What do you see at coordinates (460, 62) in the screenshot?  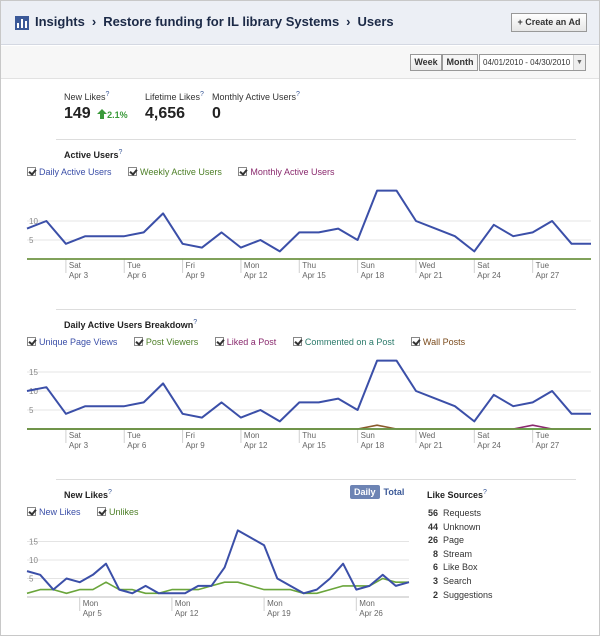 I see `month-button: Month` at bounding box center [460, 62].